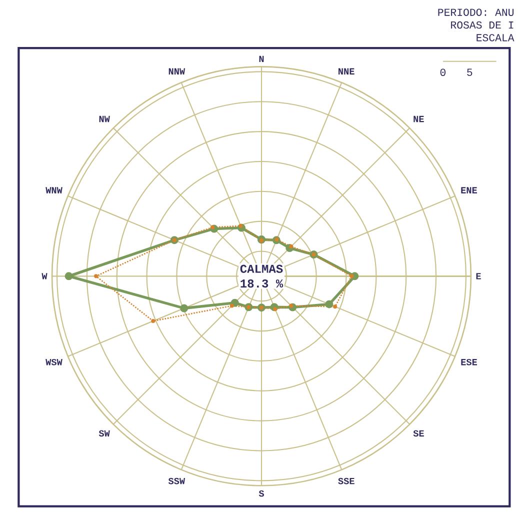 The width and height of the screenshot is (523, 522). Describe the element at coordinates (419, 119) in the screenshot. I see `spoke-label: NE` at that location.